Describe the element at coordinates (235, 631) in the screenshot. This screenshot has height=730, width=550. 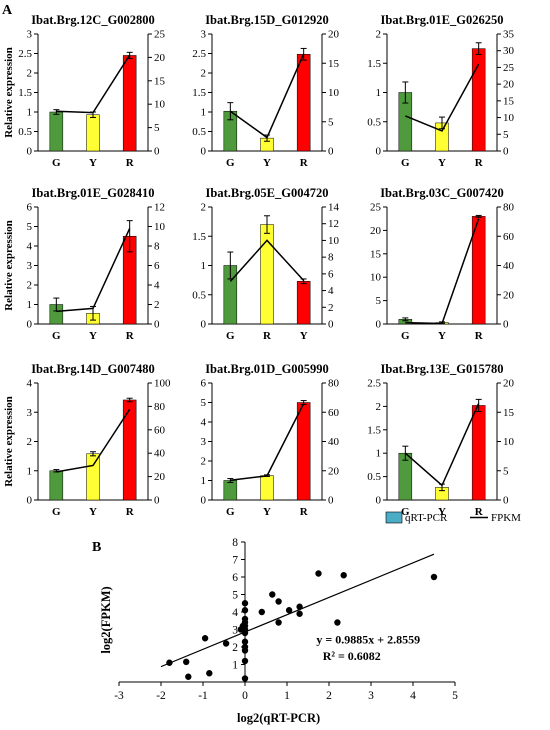
I see `scatter-y-tick-label: 3` at that location.